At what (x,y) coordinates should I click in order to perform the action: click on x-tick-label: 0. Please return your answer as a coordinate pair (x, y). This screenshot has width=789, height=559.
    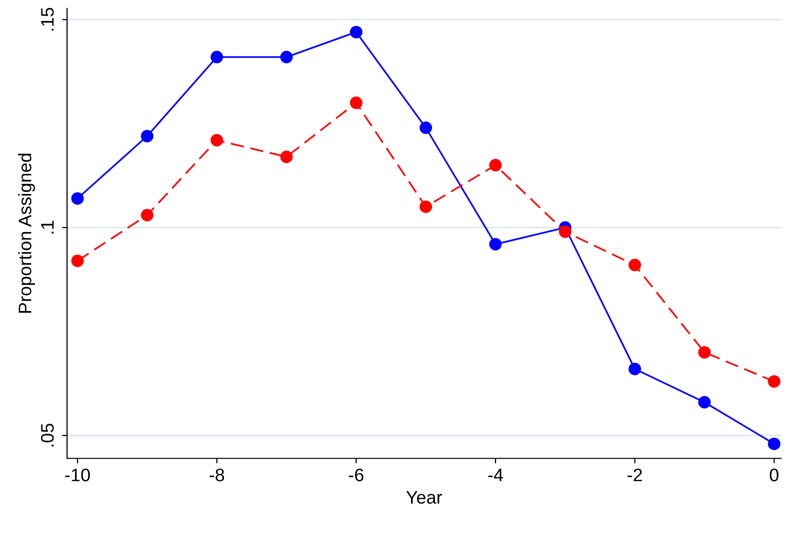
    Looking at the image, I should click on (774, 475).